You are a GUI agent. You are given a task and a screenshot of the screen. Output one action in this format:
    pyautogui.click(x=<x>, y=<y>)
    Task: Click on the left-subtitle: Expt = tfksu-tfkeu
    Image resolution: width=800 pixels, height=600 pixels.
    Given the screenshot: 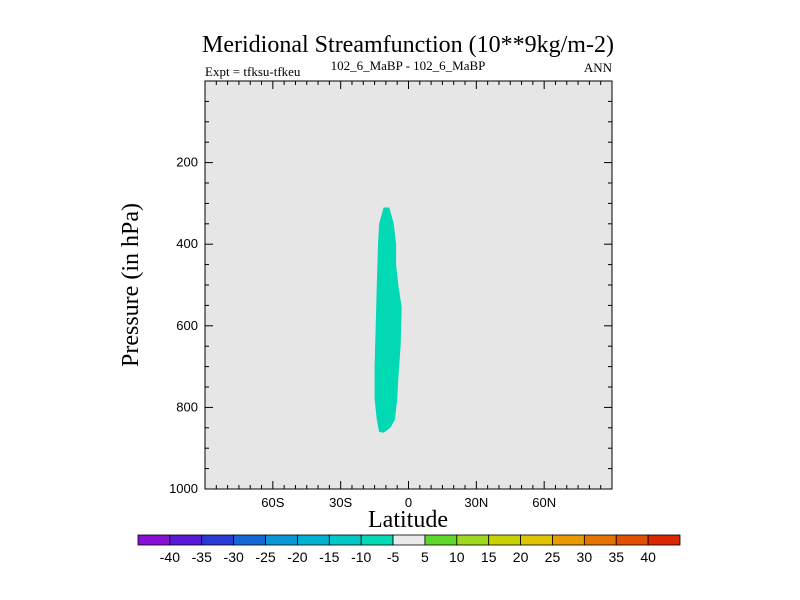 What is the action you would take?
    pyautogui.click(x=253, y=71)
    